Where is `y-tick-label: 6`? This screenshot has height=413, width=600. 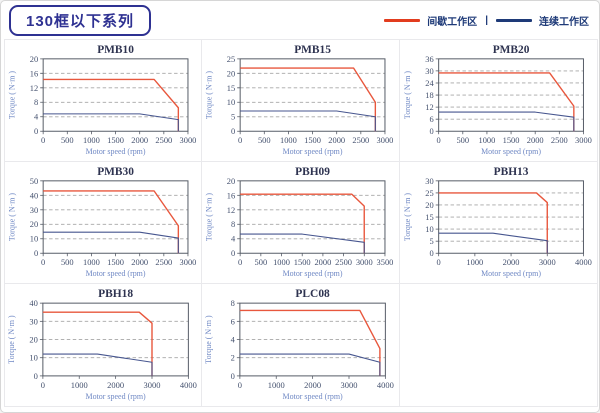
y-tick-label: 6 is located at coordinates (431, 119).